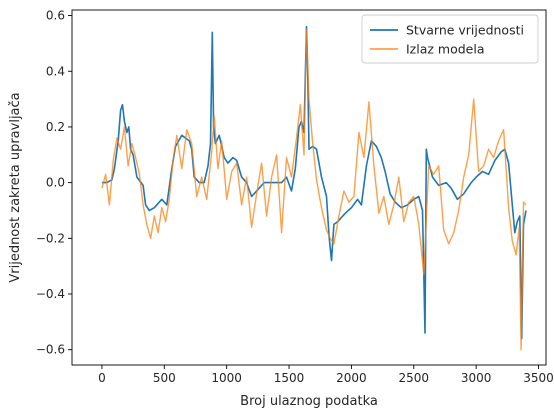 Image resolution: width=554 pixels, height=408 pixels. What do you see at coordinates (164, 378) in the screenshot?
I see `x-tick-label: 500` at bounding box center [164, 378].